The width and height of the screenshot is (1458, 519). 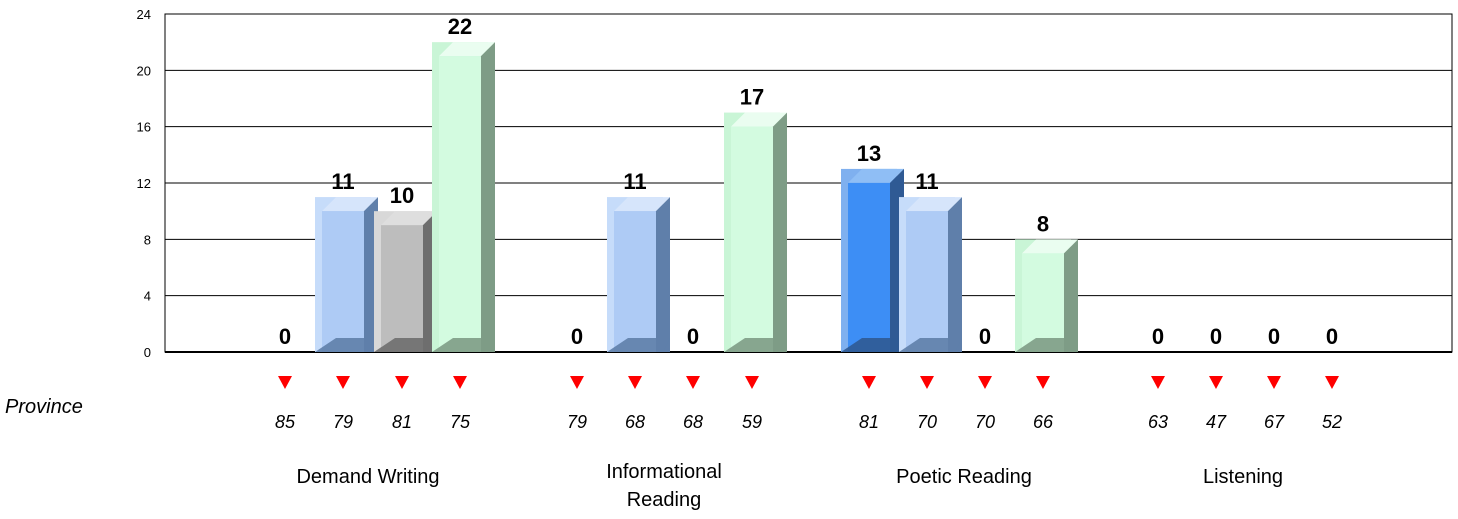 I want to click on y-tick-label: 8, so click(x=147, y=239).